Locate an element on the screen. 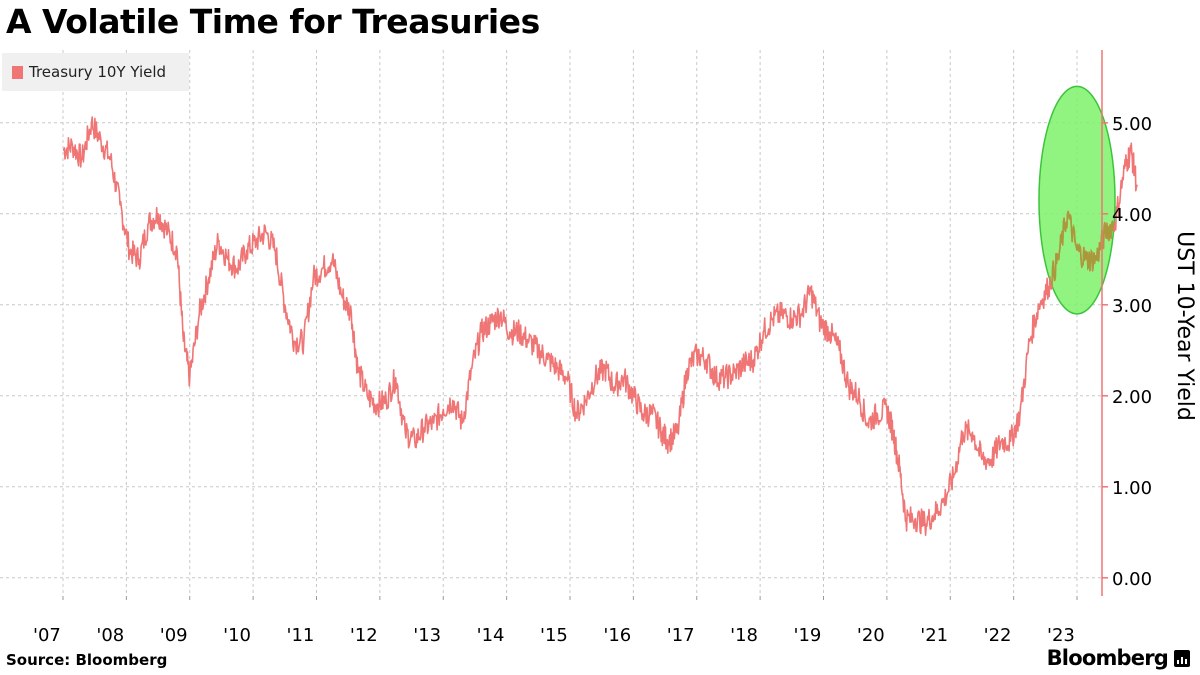  y-tick-label-2: 2.00 is located at coordinates (1132, 397).